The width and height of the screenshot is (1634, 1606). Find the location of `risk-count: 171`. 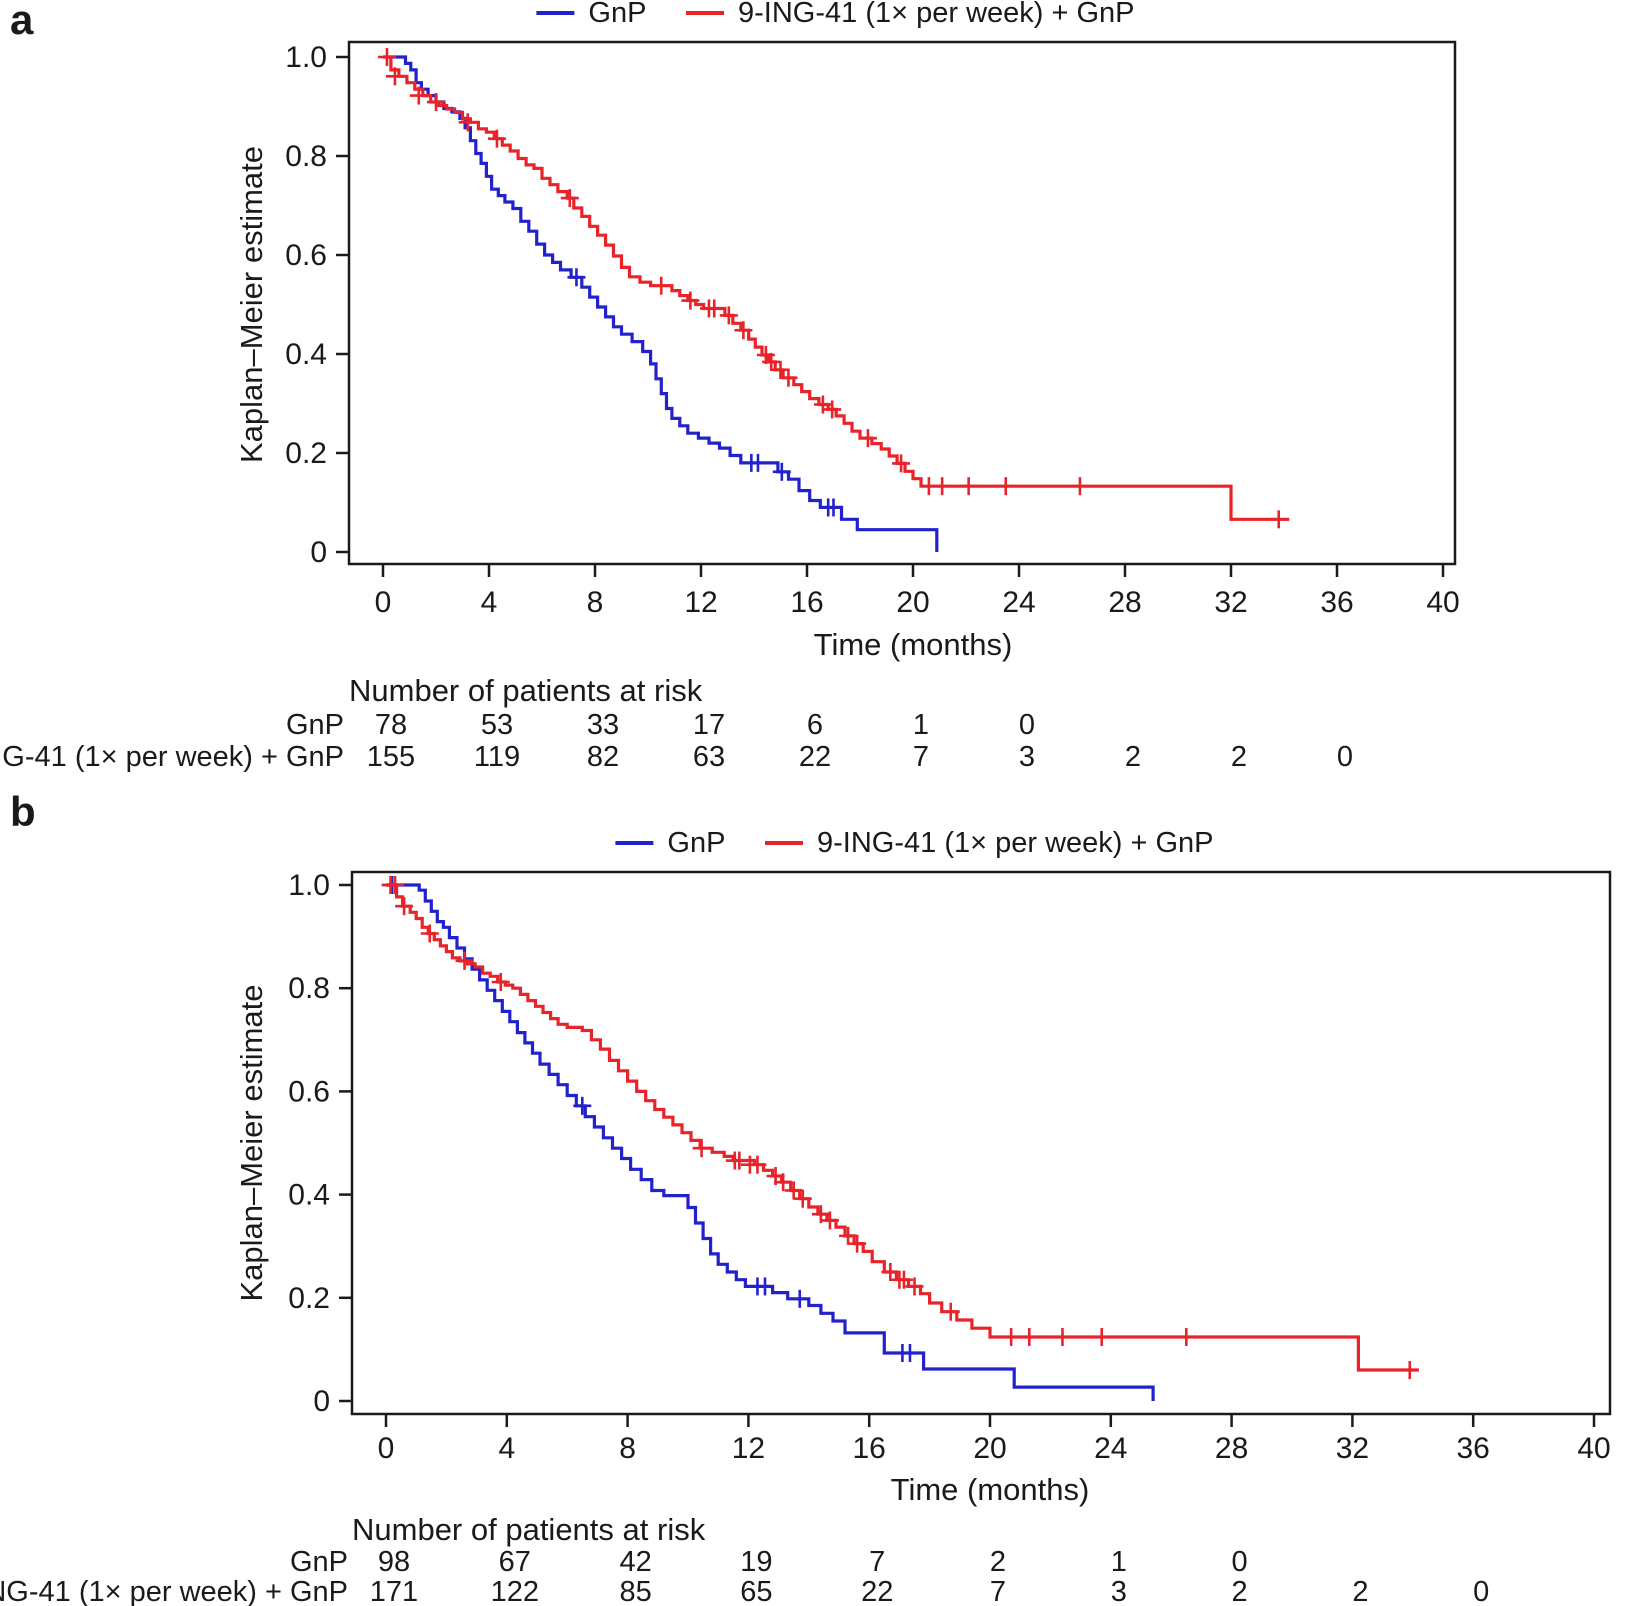

risk-count: 171 is located at coordinates (394, 1591).